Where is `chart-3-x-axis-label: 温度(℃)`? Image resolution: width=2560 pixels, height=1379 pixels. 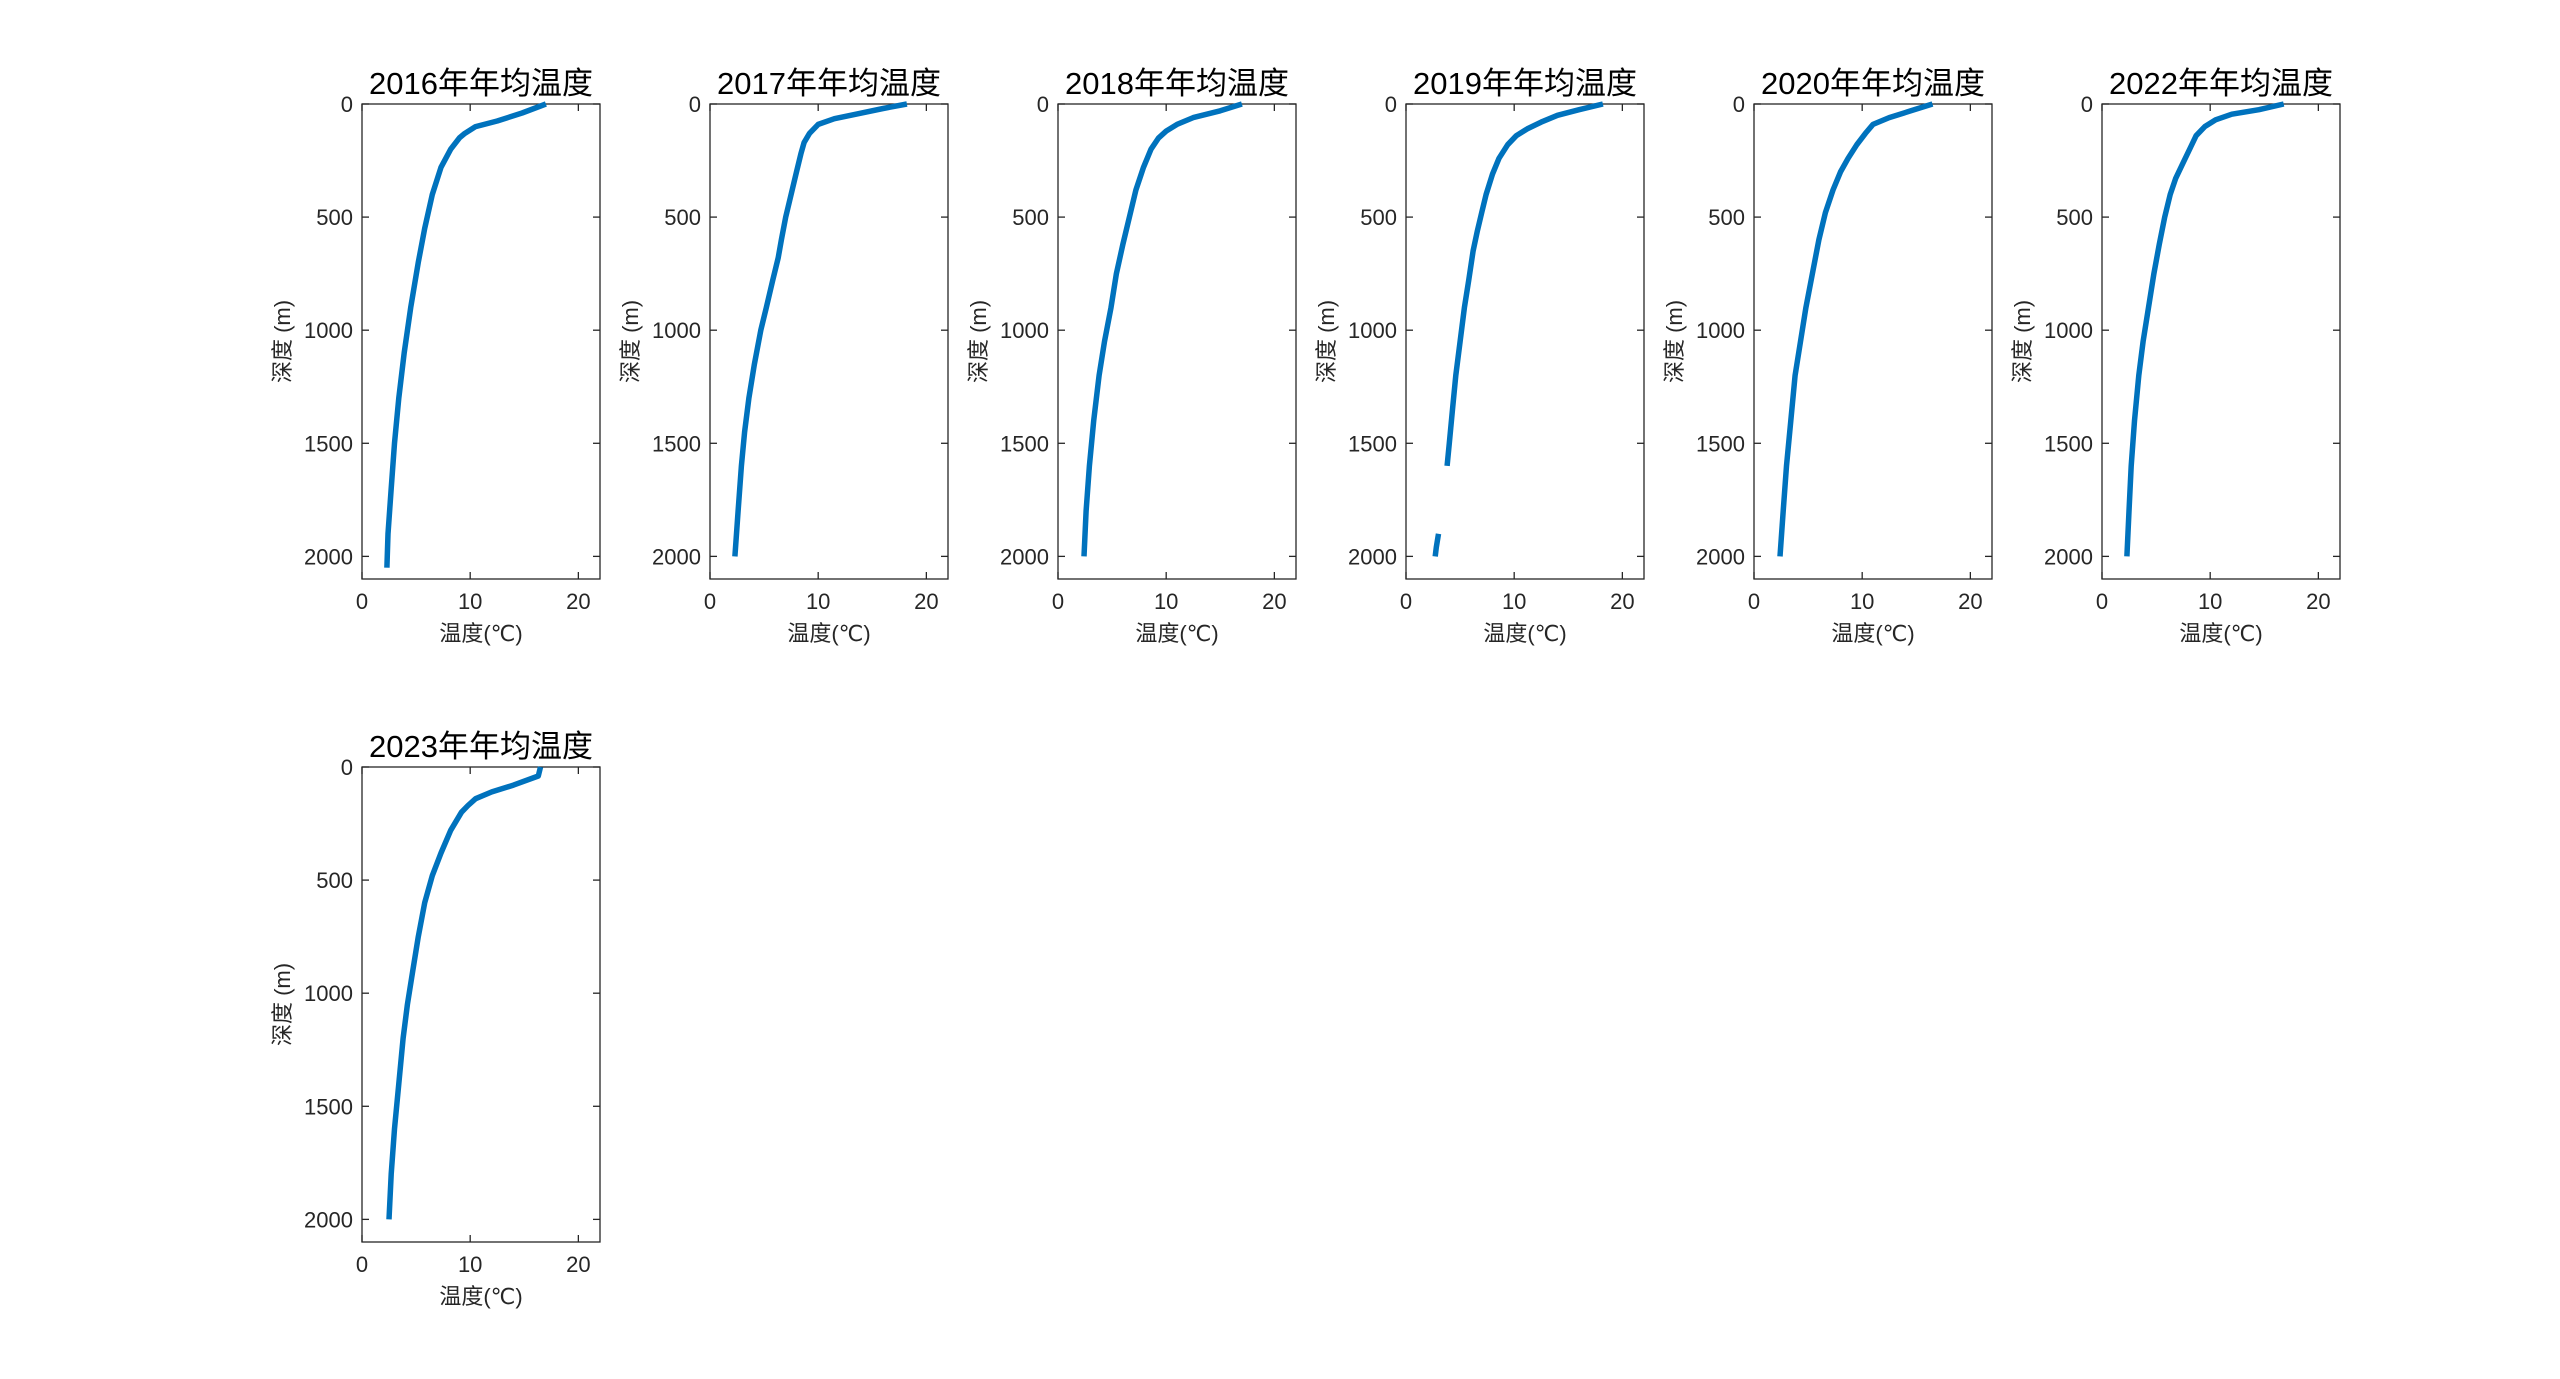 chart-3-x-axis-label: 温度(℃) is located at coordinates (1524, 633).